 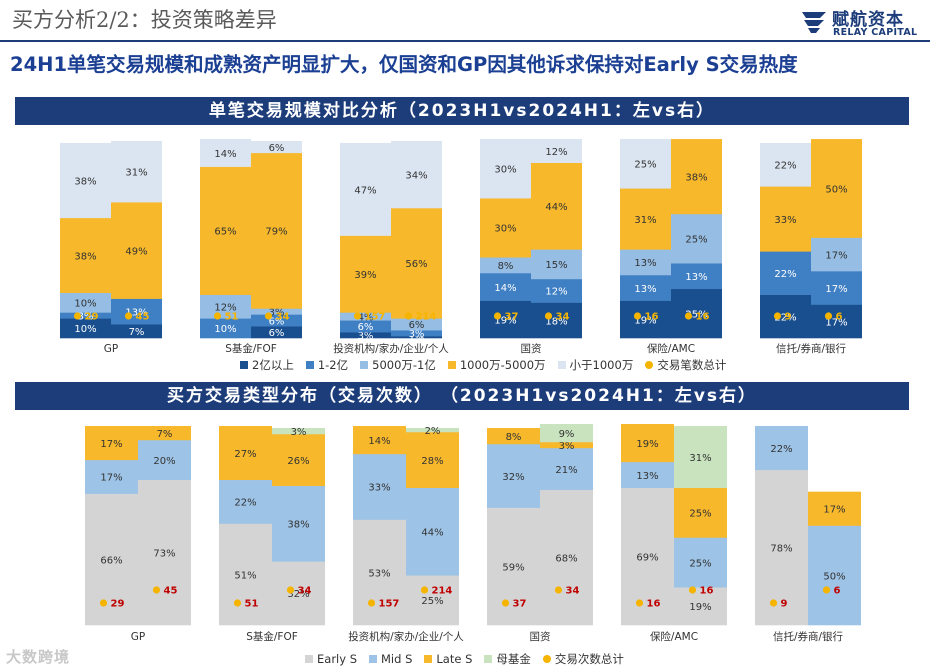 What do you see at coordinates (465, 41) in the screenshot?
I see `header-divider` at bounding box center [465, 41].